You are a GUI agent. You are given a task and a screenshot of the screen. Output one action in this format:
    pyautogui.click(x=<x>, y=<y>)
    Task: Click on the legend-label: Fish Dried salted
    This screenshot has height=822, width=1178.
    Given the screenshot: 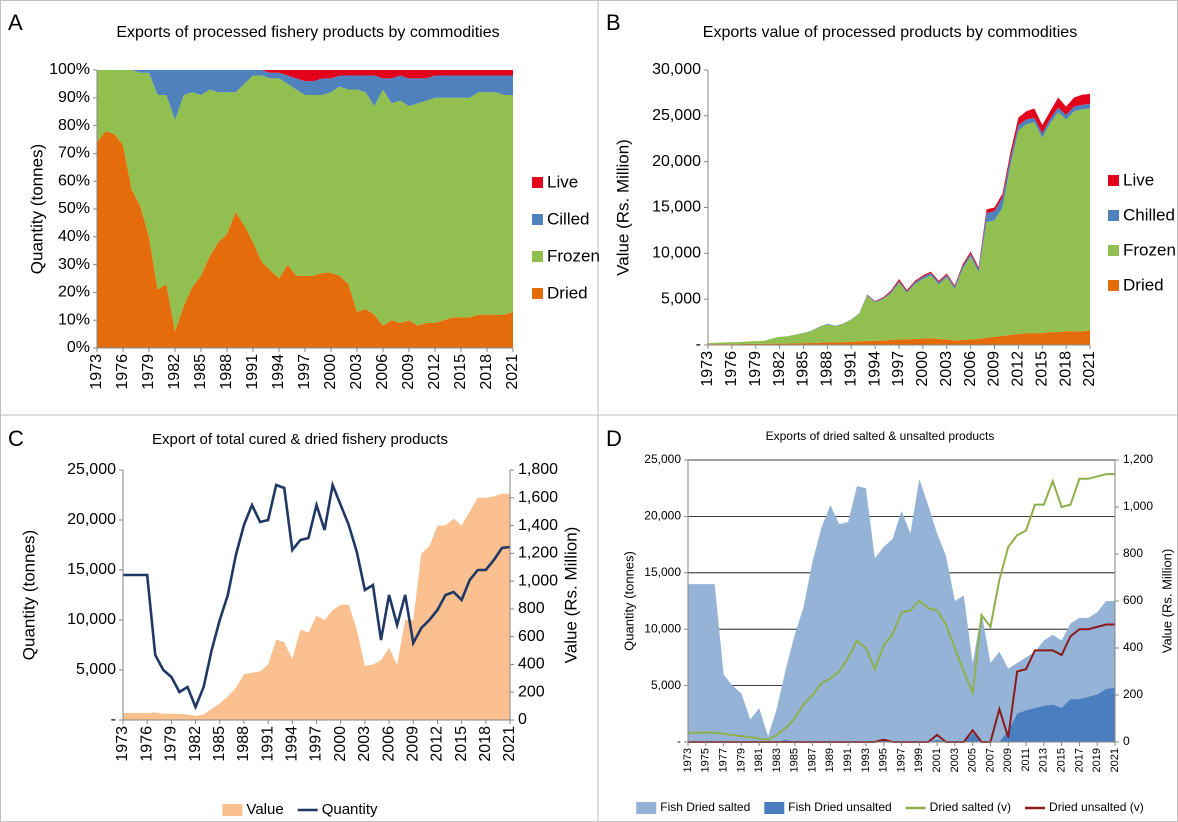 What is the action you would take?
    pyautogui.click(x=705, y=807)
    